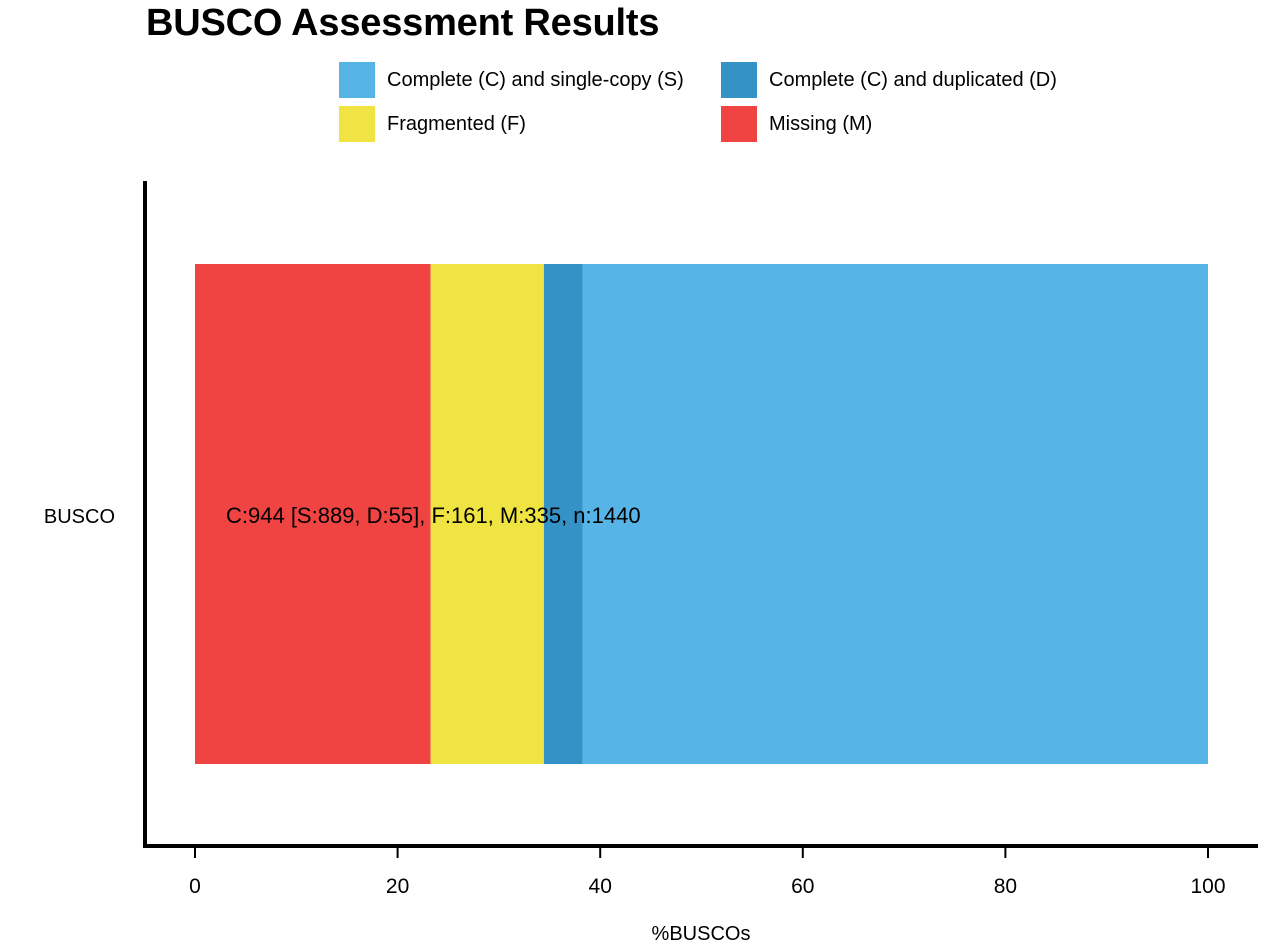 The height and width of the screenshot is (950, 1267). I want to click on x-axis-ticks: 0 20 40 60 80 100, so click(707, 873).